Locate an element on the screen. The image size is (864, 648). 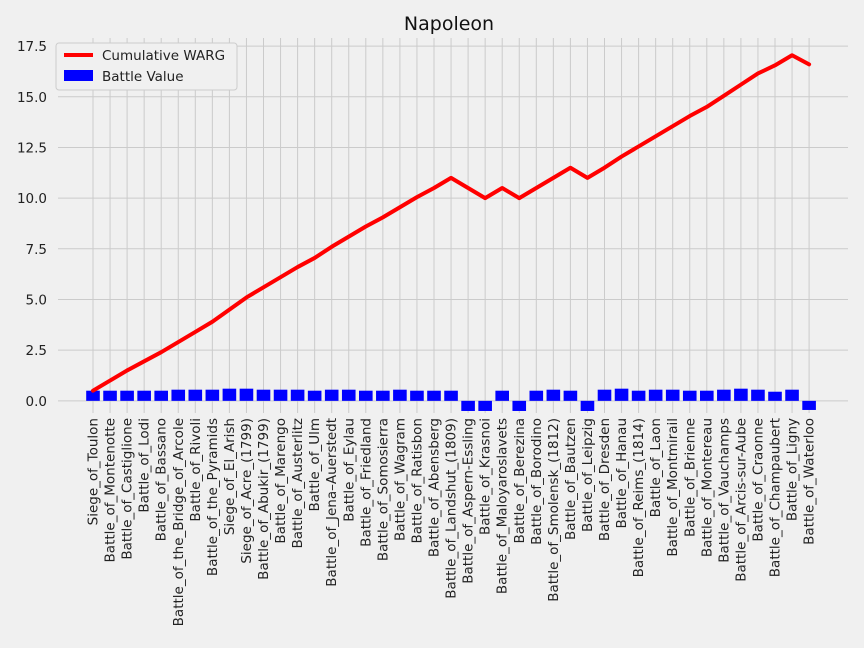
x-tick-label: Battle_of_Landshut_(1809) is located at coordinates (452, 508).